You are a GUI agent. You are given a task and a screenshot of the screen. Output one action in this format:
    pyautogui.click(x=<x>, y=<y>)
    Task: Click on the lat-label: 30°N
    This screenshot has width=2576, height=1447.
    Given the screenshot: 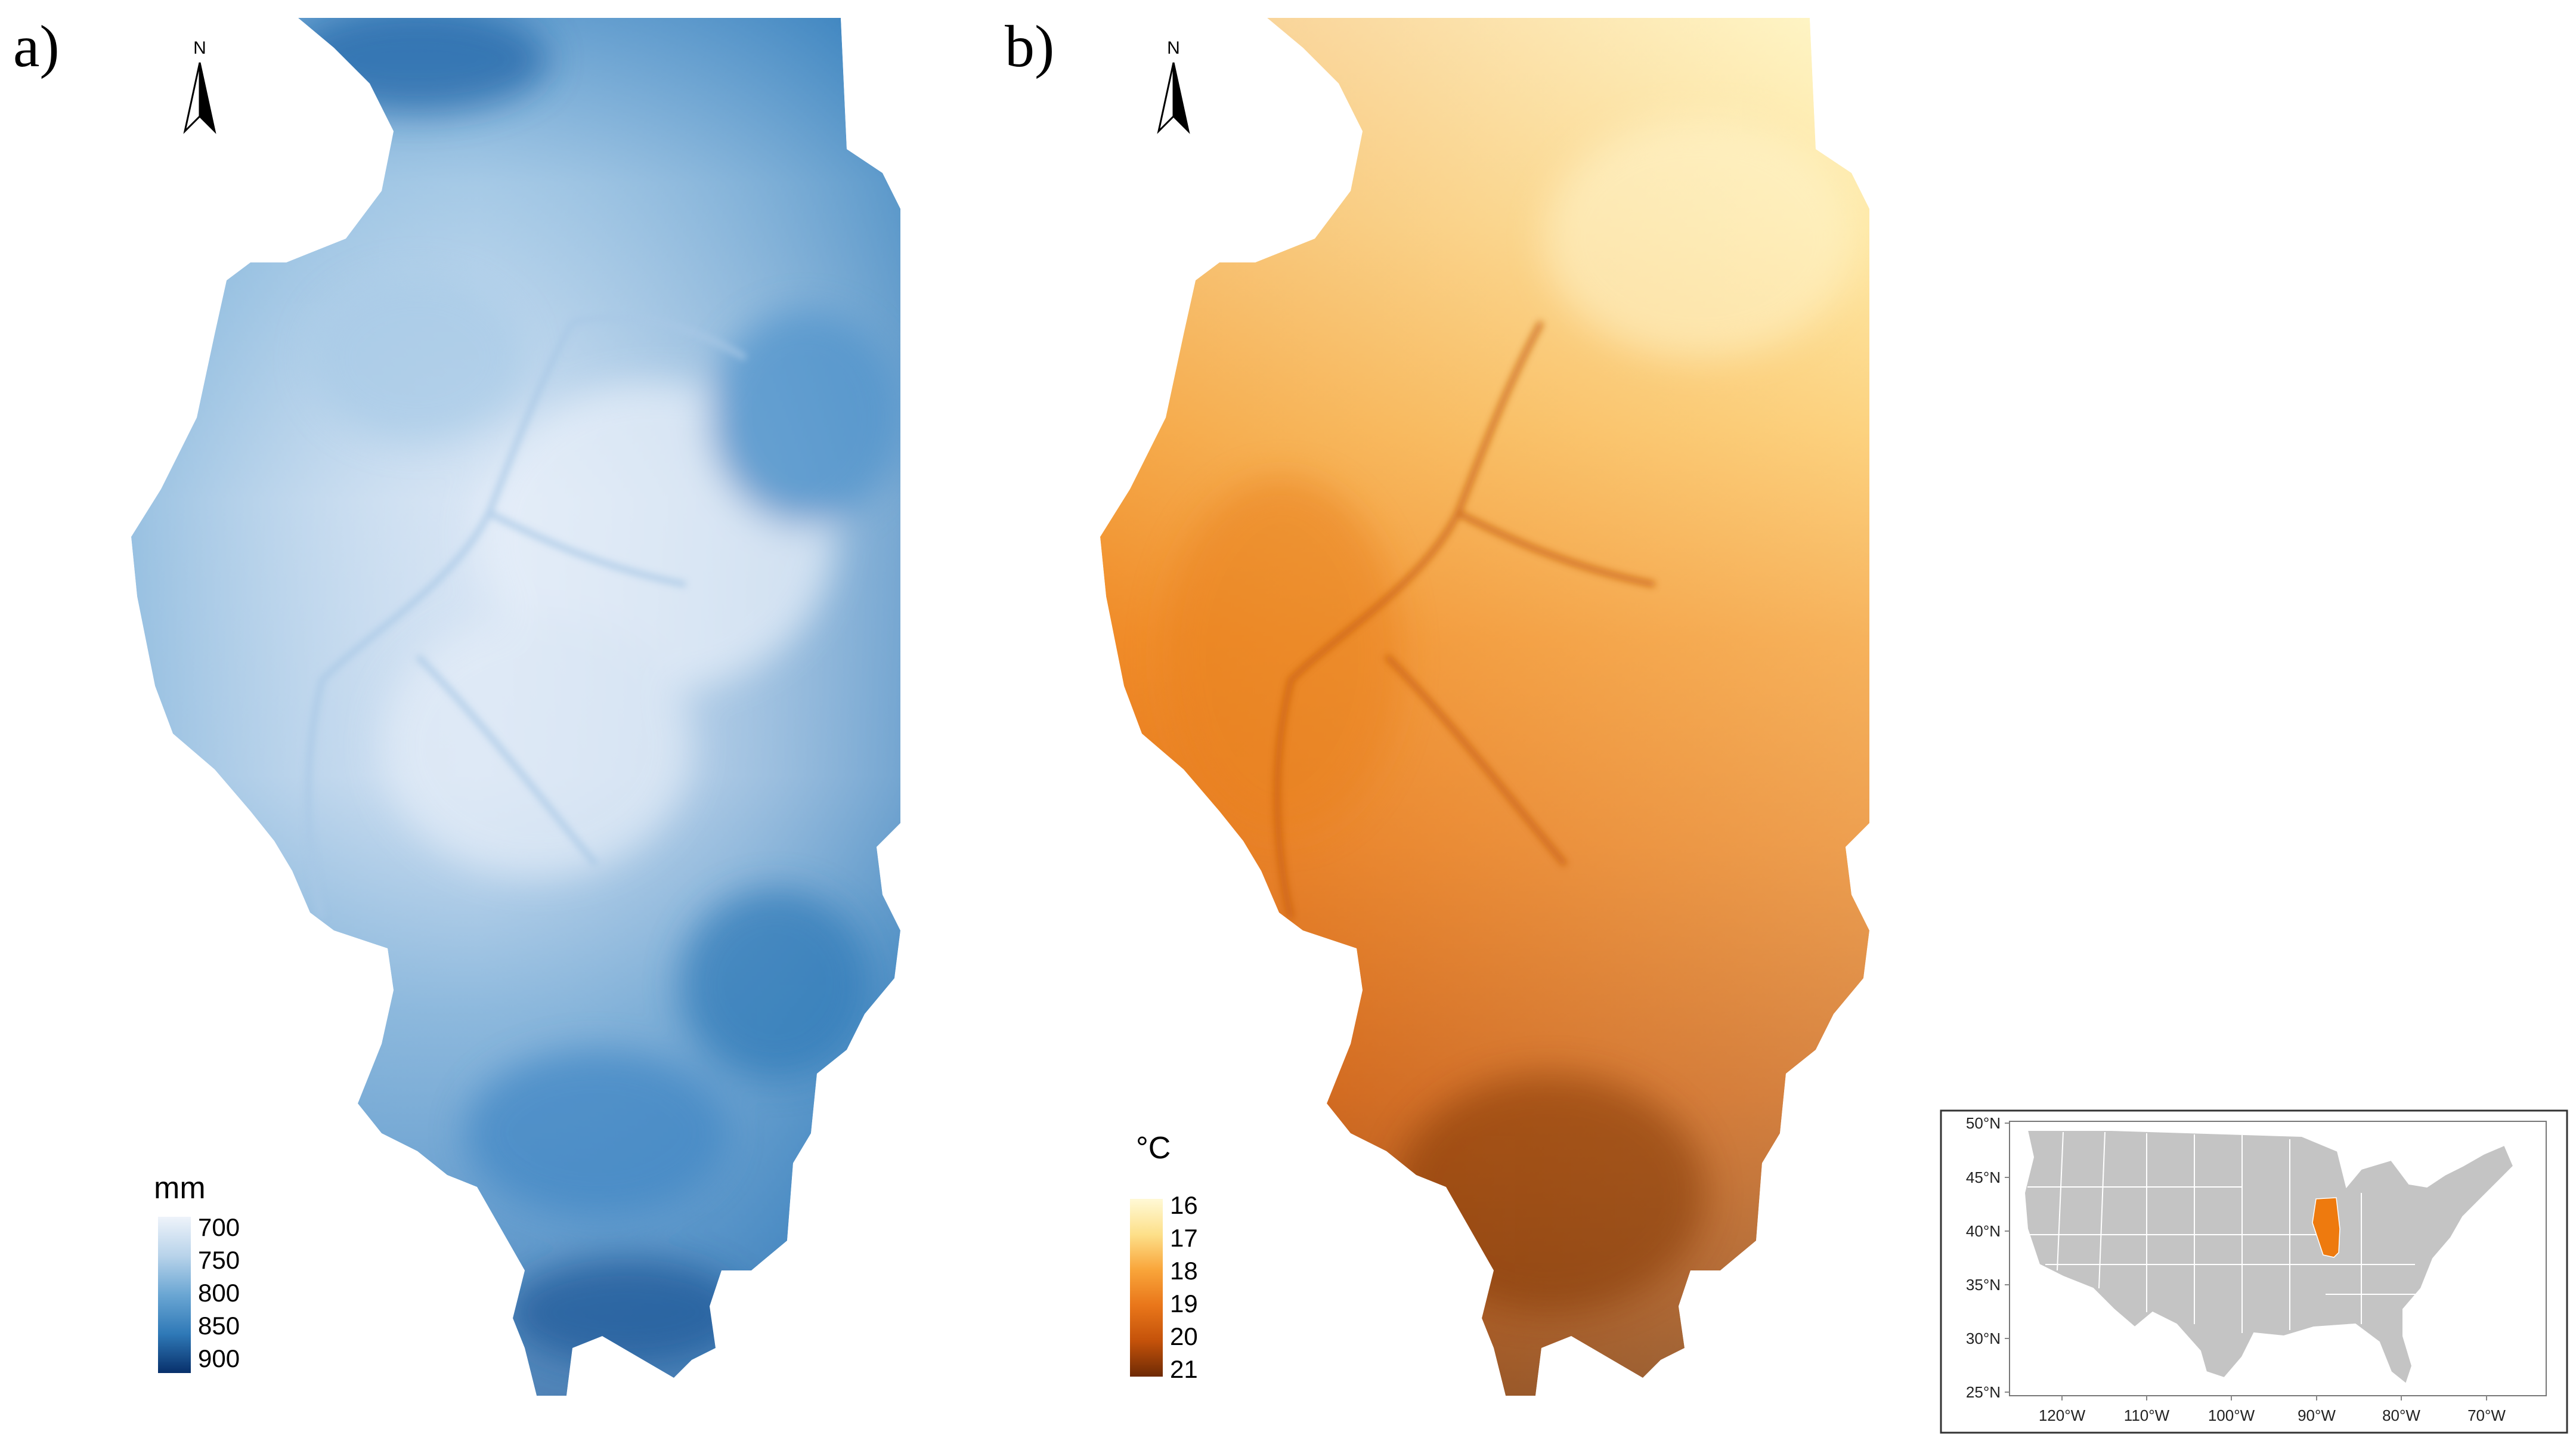 What is the action you would take?
    pyautogui.click(x=1984, y=1338)
    